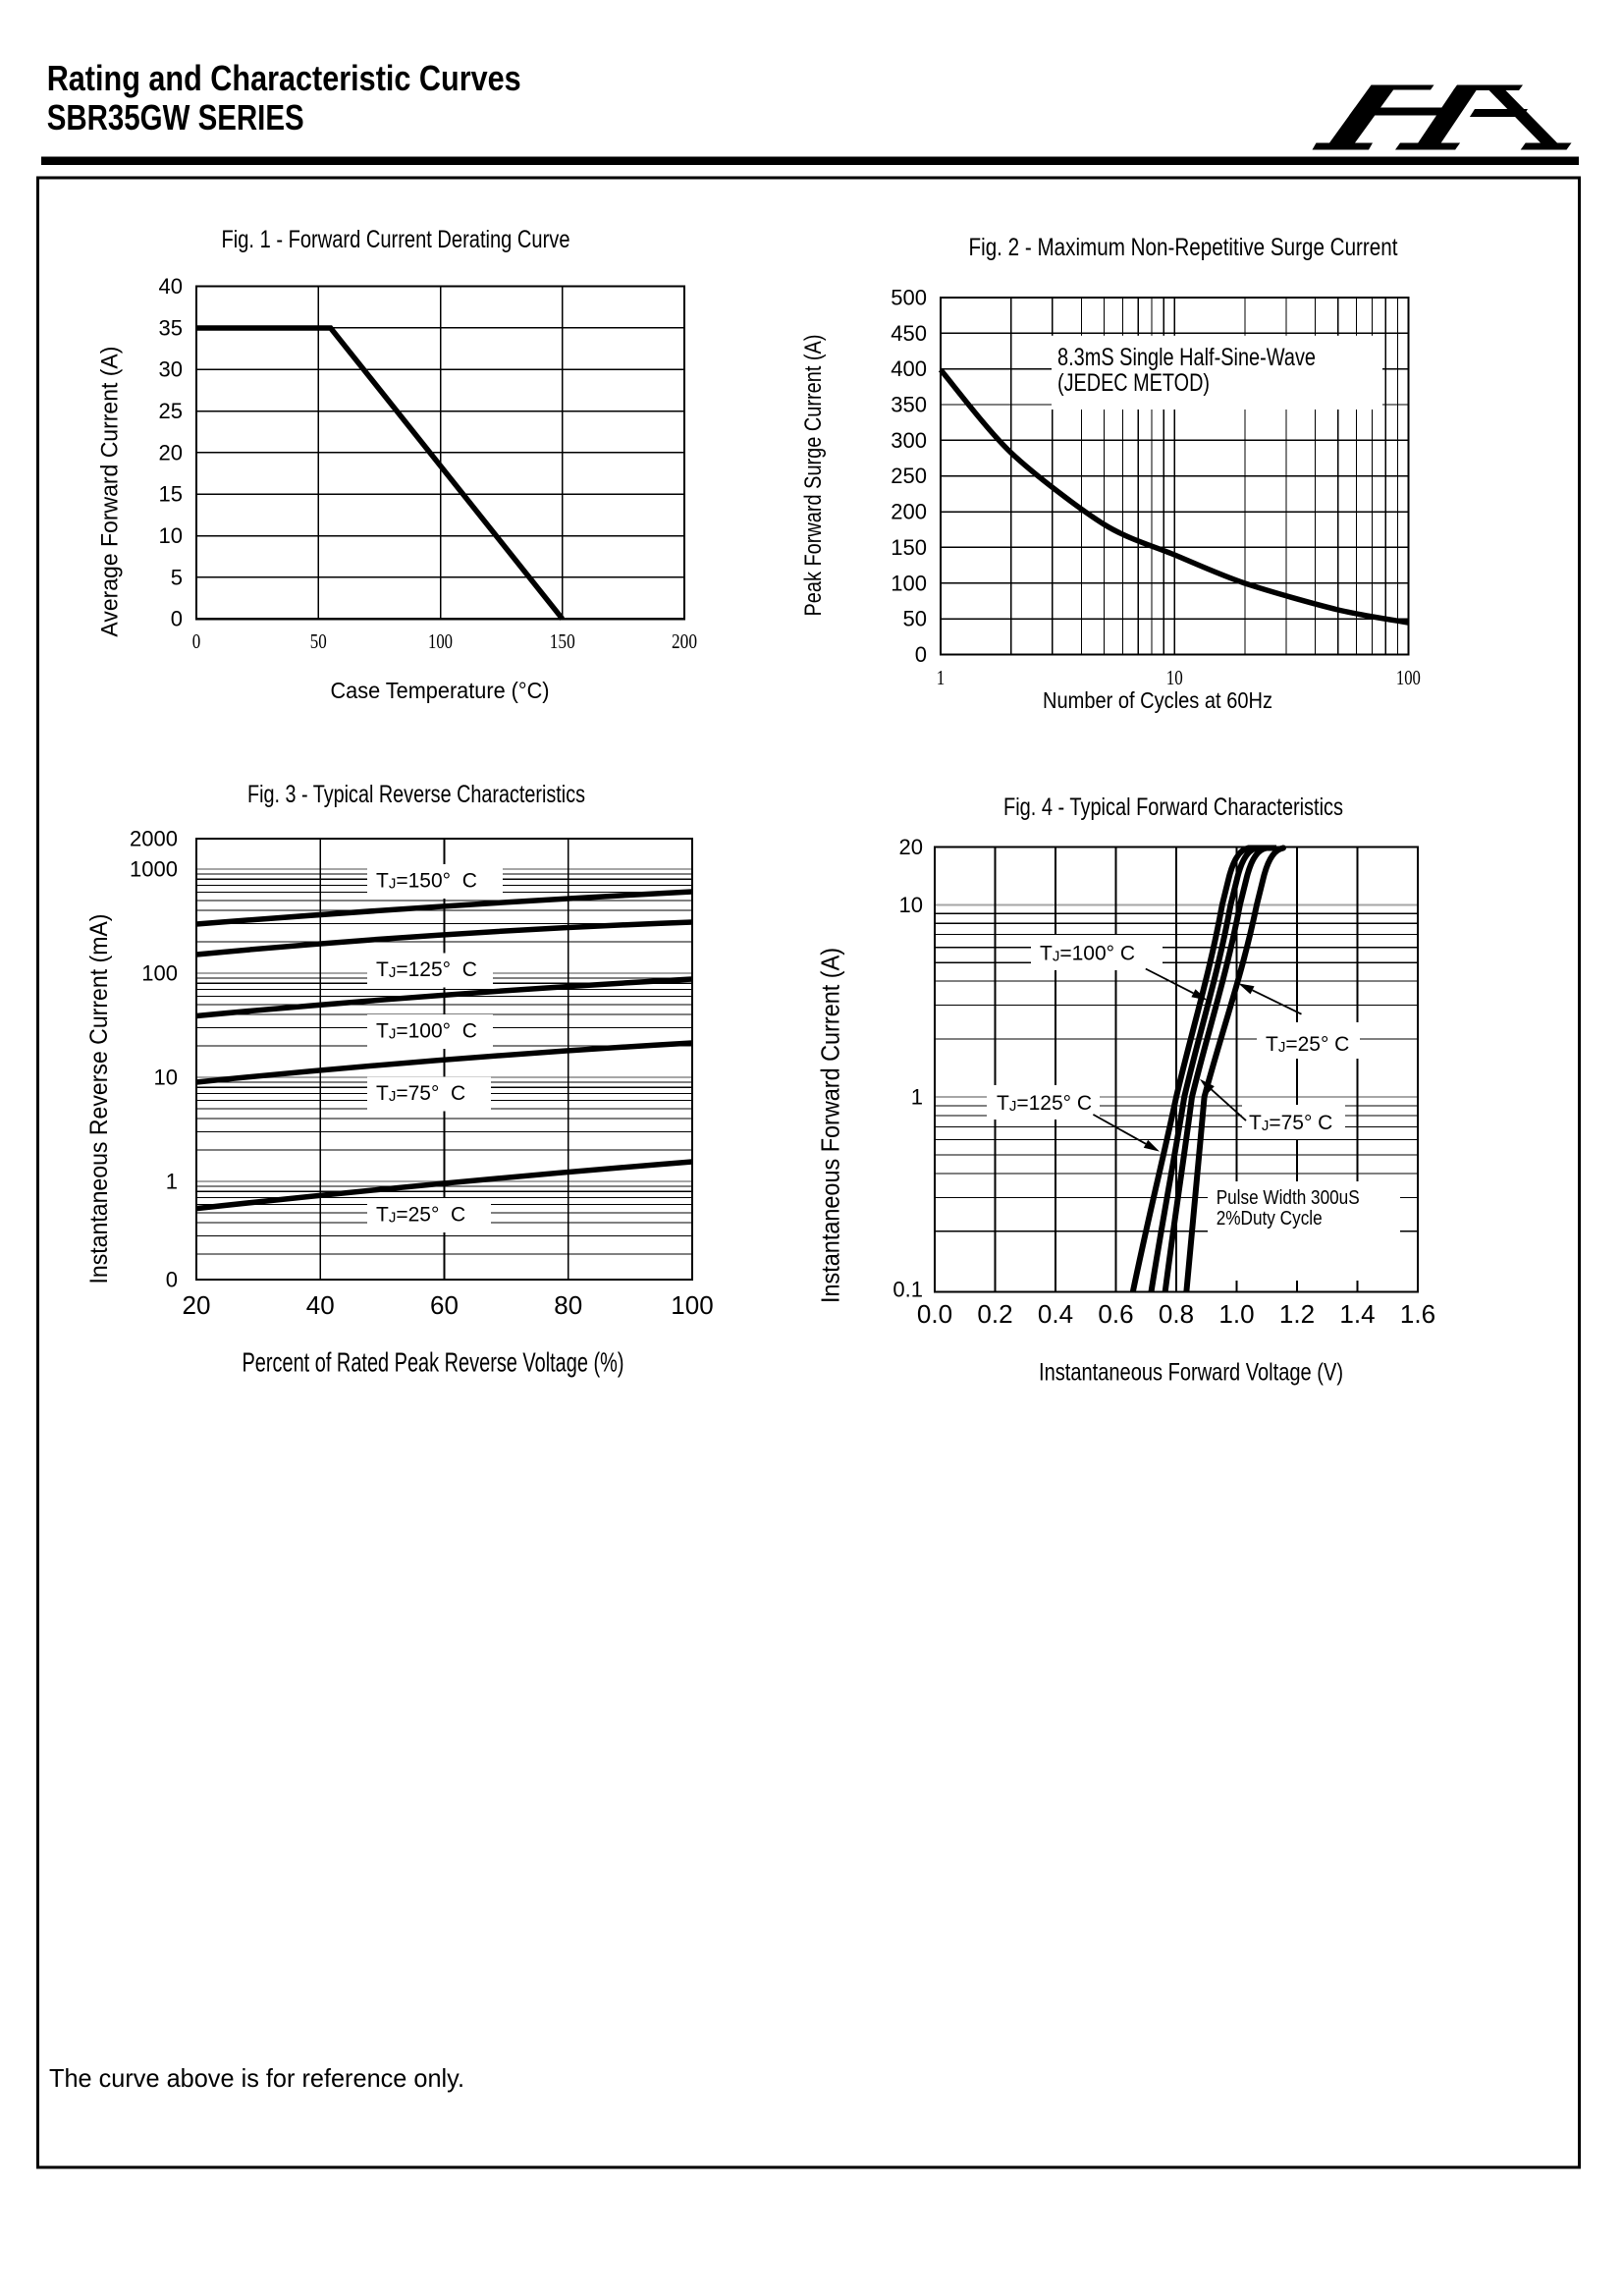 This screenshot has height=2296, width=1623. What do you see at coordinates (568, 1305) in the screenshot?
I see `svg-text: 80` at bounding box center [568, 1305].